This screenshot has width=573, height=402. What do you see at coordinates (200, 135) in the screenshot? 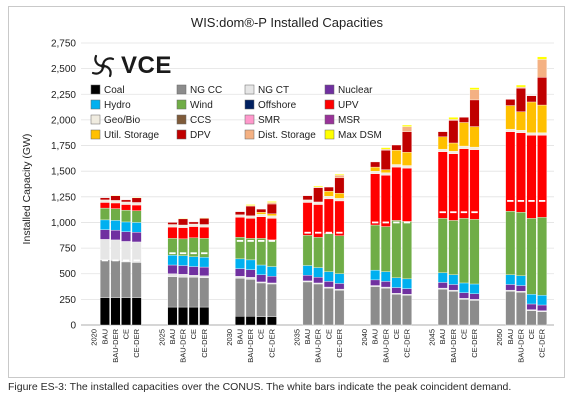
I see `legend-label: DPV` at bounding box center [200, 135].